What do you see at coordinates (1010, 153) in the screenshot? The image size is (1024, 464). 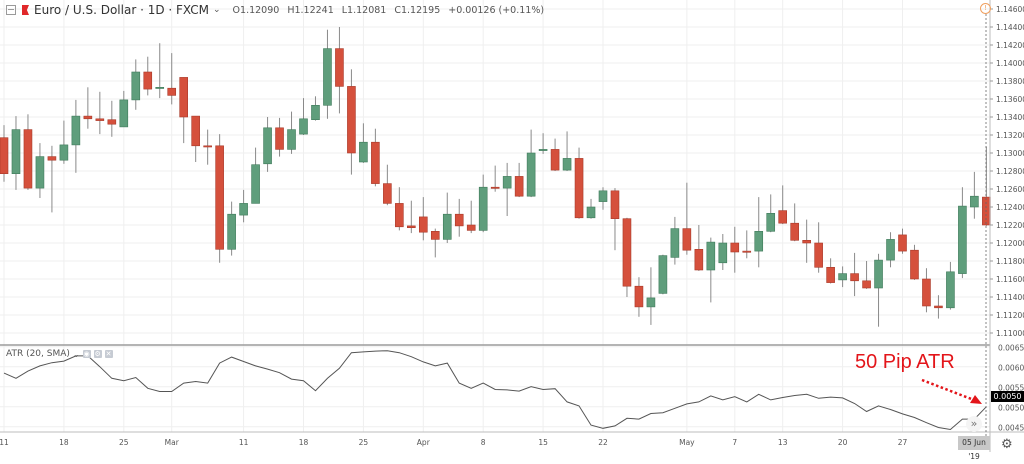 I see `price-axis-label: 1.13000` at bounding box center [1010, 153].